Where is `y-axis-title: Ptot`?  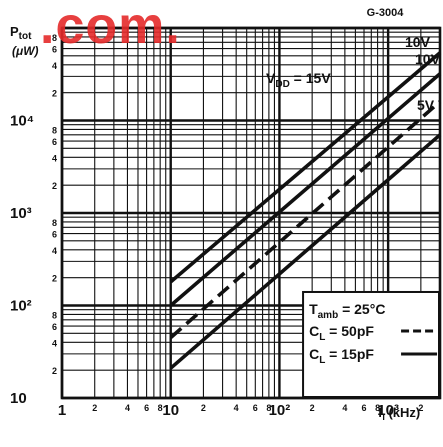
y-axis-title: Ptot is located at coordinates (21, 33).